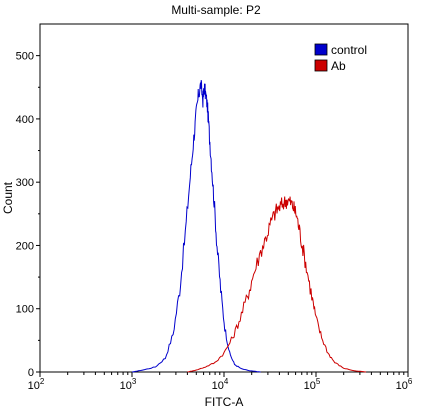 The height and width of the screenshot is (409, 425). I want to click on x-tick-label: 10⁴, so click(220, 384).